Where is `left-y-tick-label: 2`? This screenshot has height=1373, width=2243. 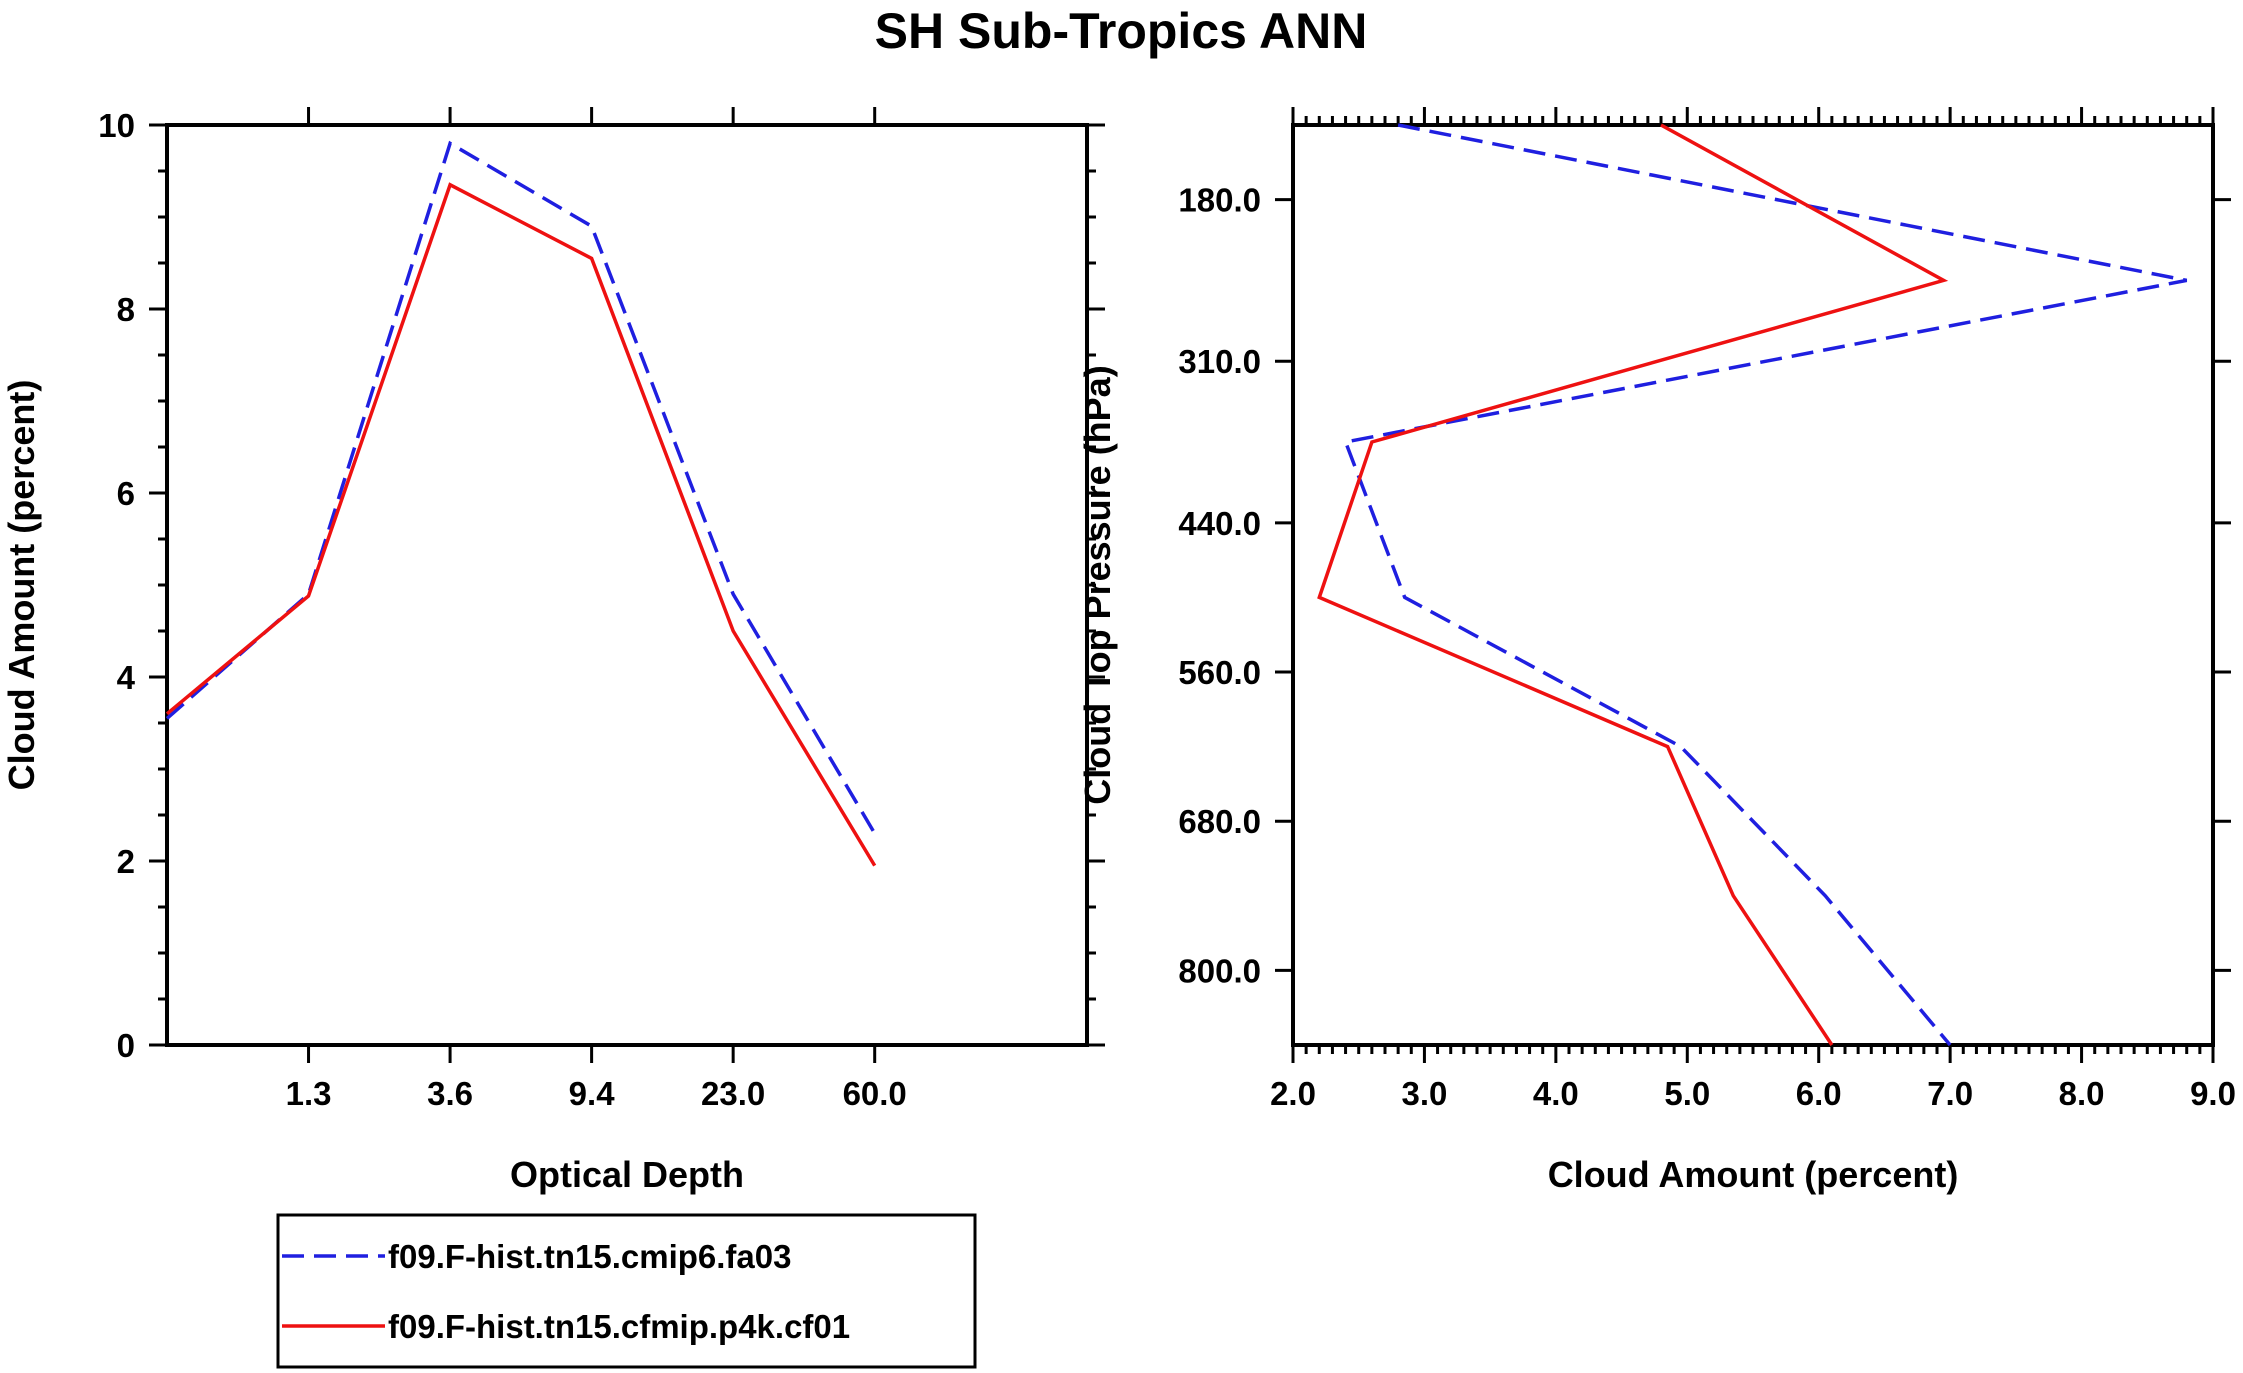
left-y-tick-label: 2 is located at coordinates (126, 861).